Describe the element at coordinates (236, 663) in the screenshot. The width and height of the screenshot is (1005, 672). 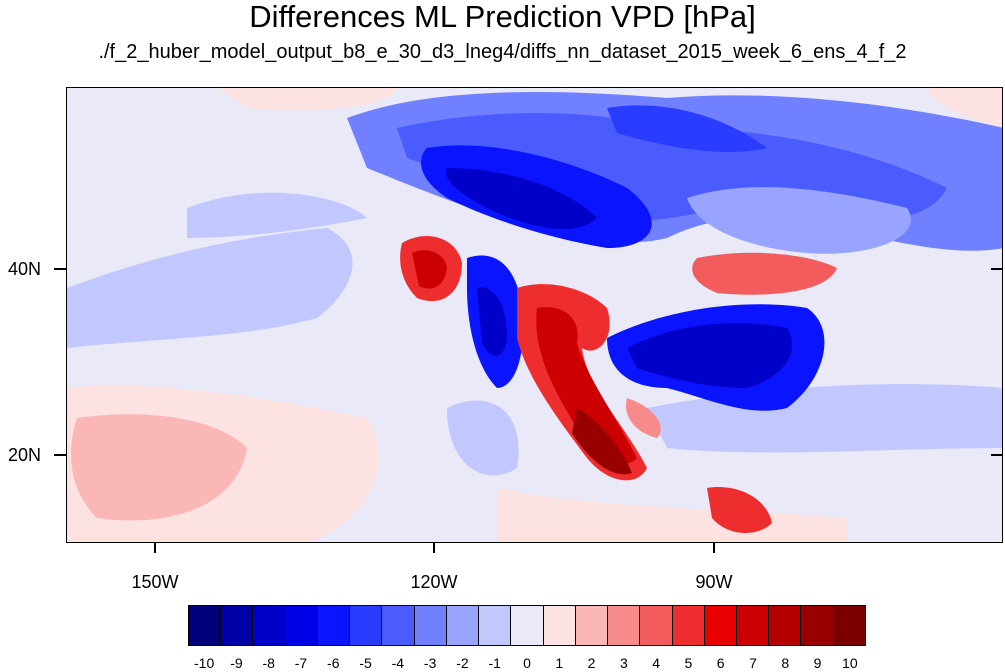
I see `colorbar-label: -9` at that location.